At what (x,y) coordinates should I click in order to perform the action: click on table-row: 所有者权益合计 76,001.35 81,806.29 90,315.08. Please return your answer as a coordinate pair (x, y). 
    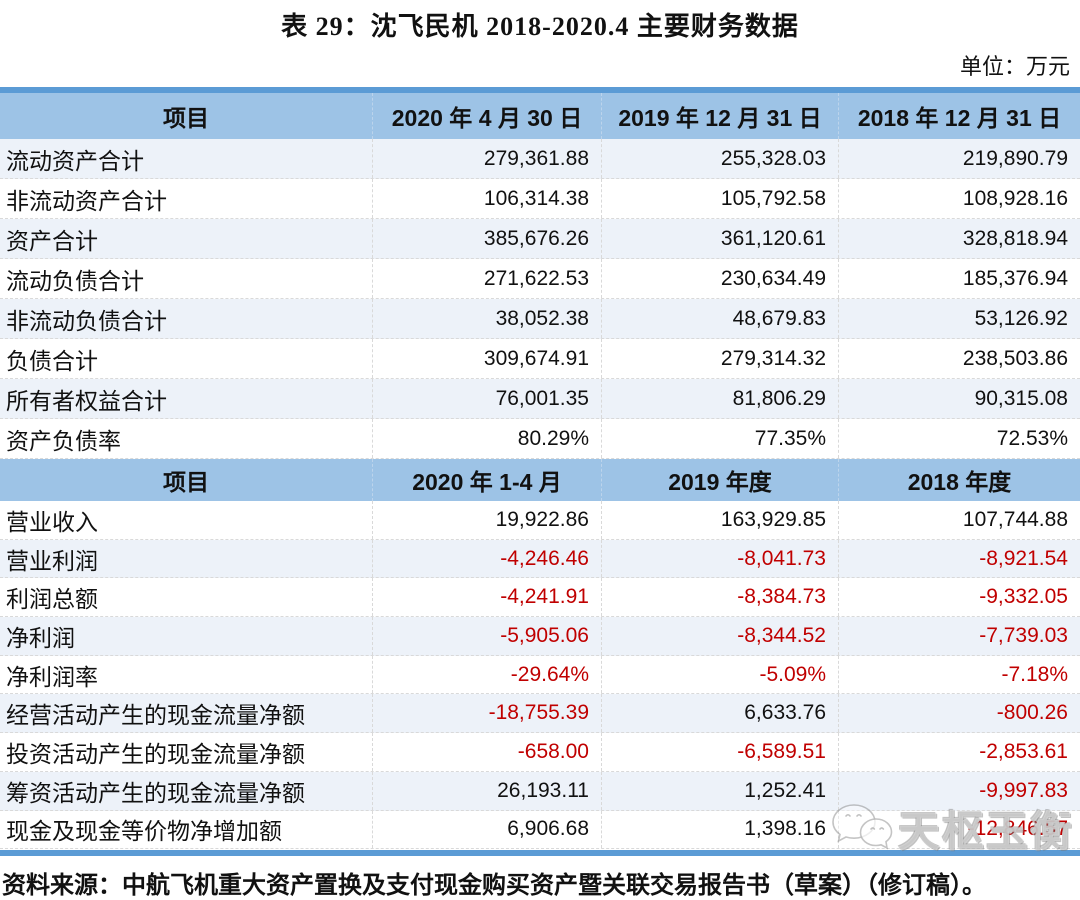
    Looking at the image, I should click on (540, 399).